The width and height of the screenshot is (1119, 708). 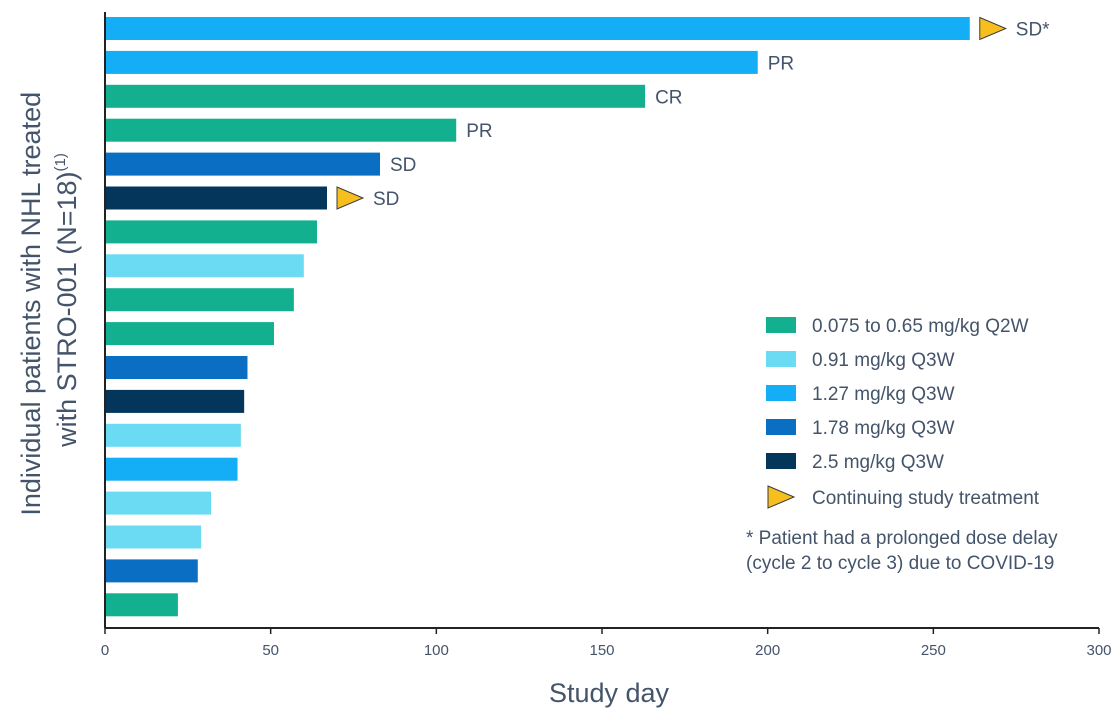 I want to click on x-tick-label: 300, so click(x=1098, y=650).